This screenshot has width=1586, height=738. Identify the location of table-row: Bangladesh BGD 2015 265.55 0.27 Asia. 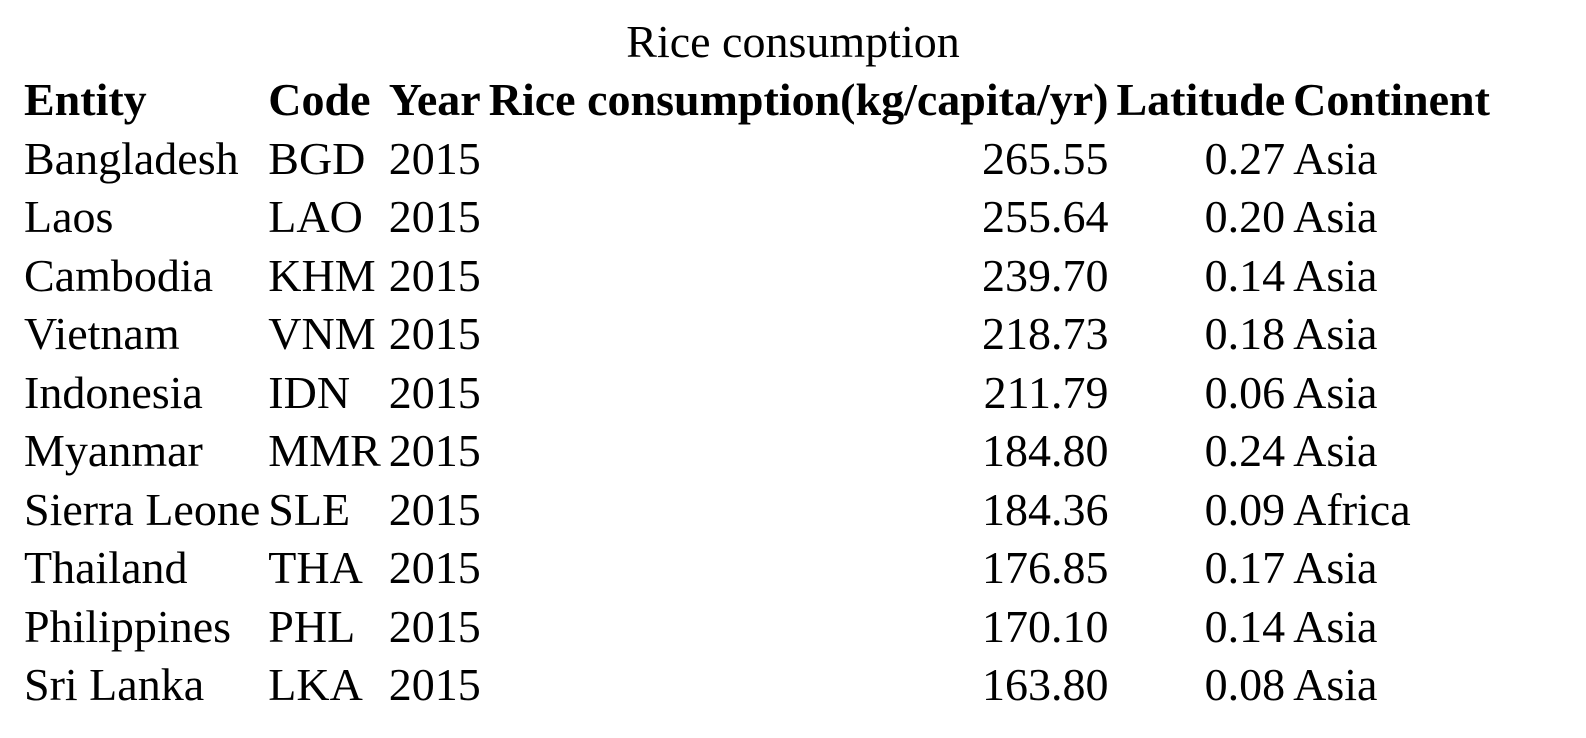
(757, 159).